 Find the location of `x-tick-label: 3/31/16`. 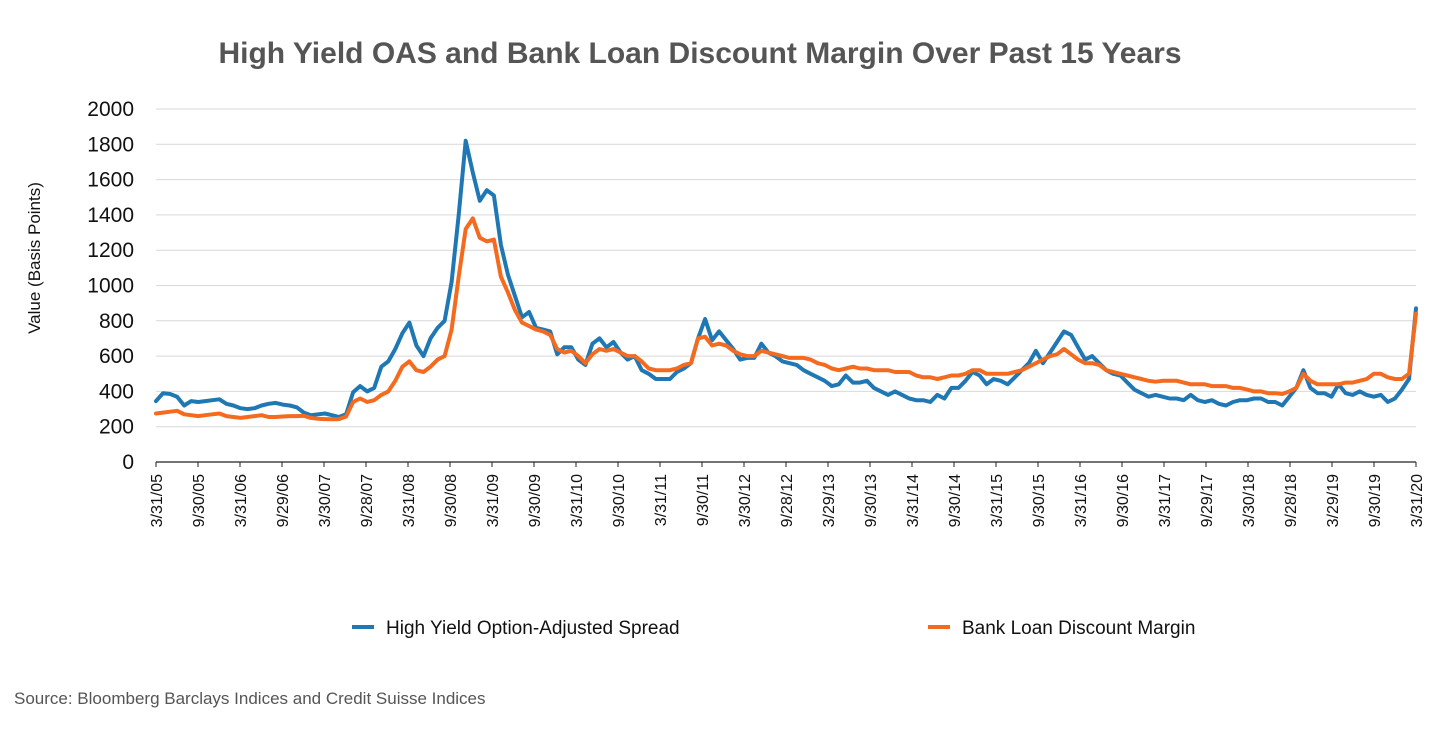

x-tick-label: 3/31/16 is located at coordinates (1081, 500).